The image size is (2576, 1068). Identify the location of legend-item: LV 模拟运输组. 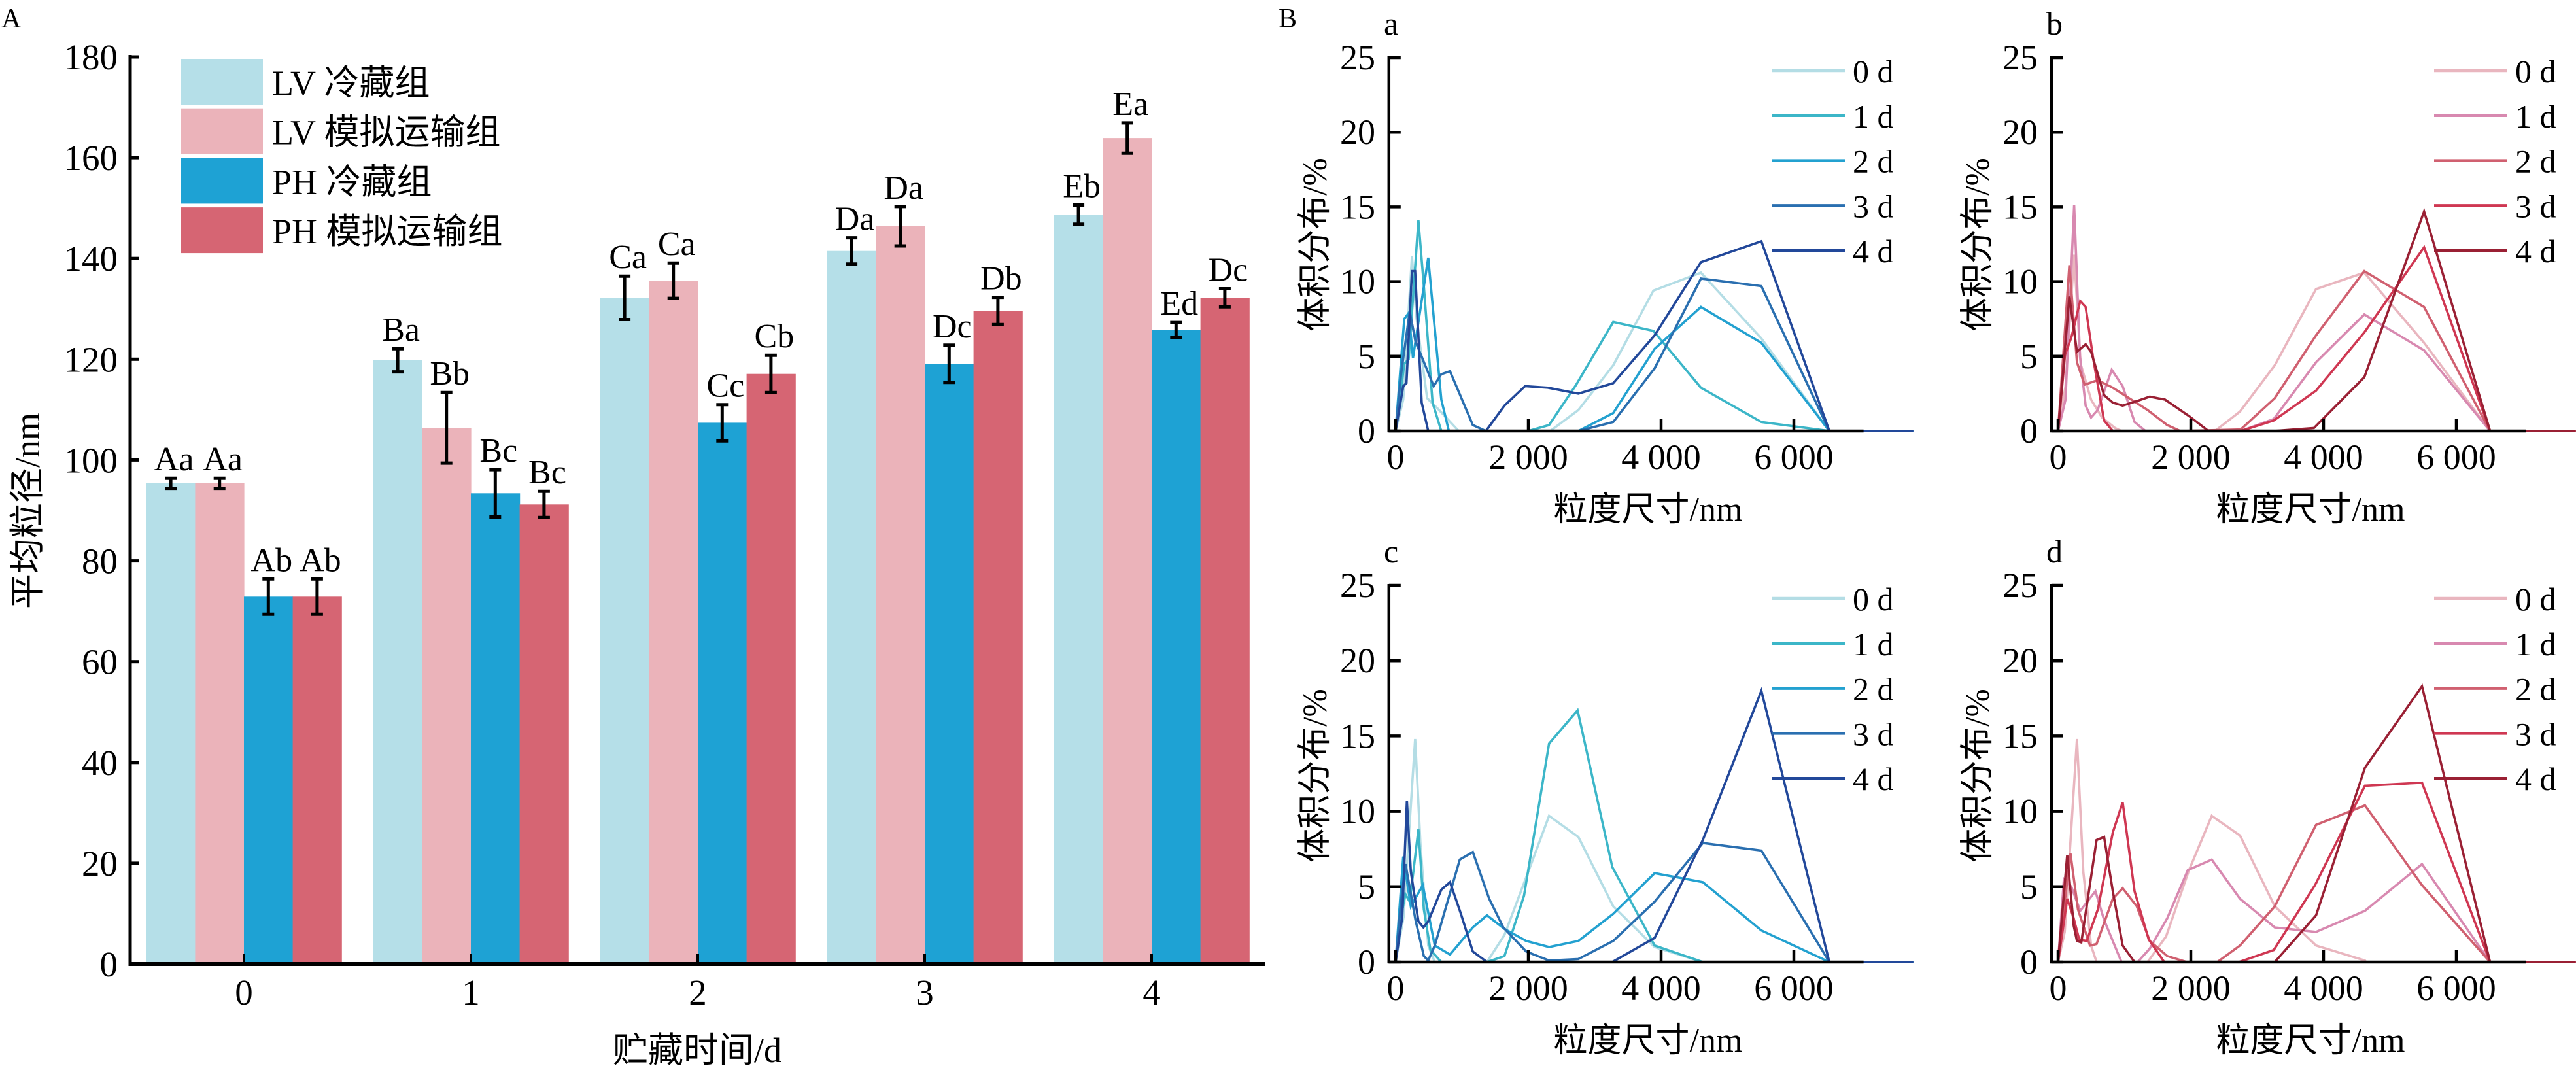
(341, 131).